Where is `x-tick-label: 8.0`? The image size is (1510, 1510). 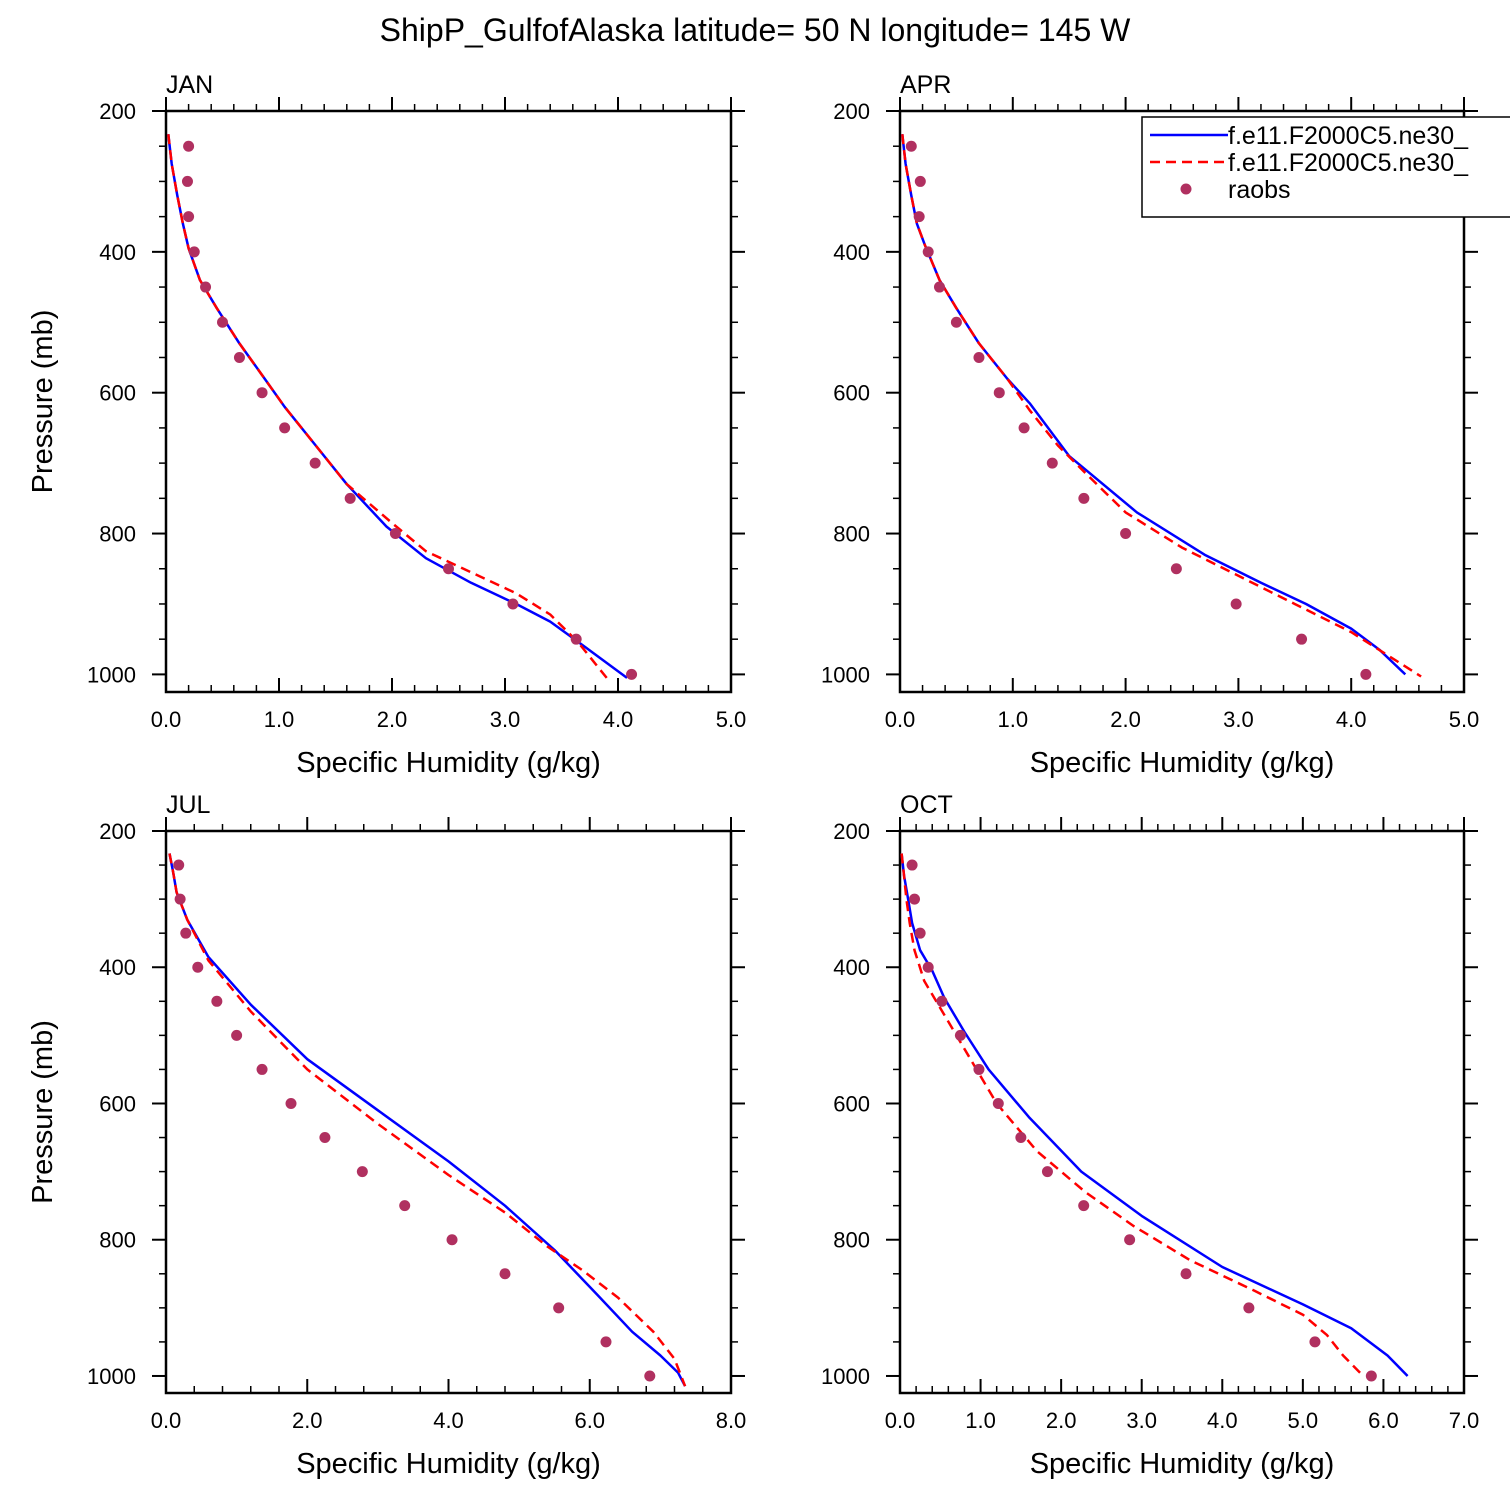 x-tick-label: 8.0 is located at coordinates (731, 1420).